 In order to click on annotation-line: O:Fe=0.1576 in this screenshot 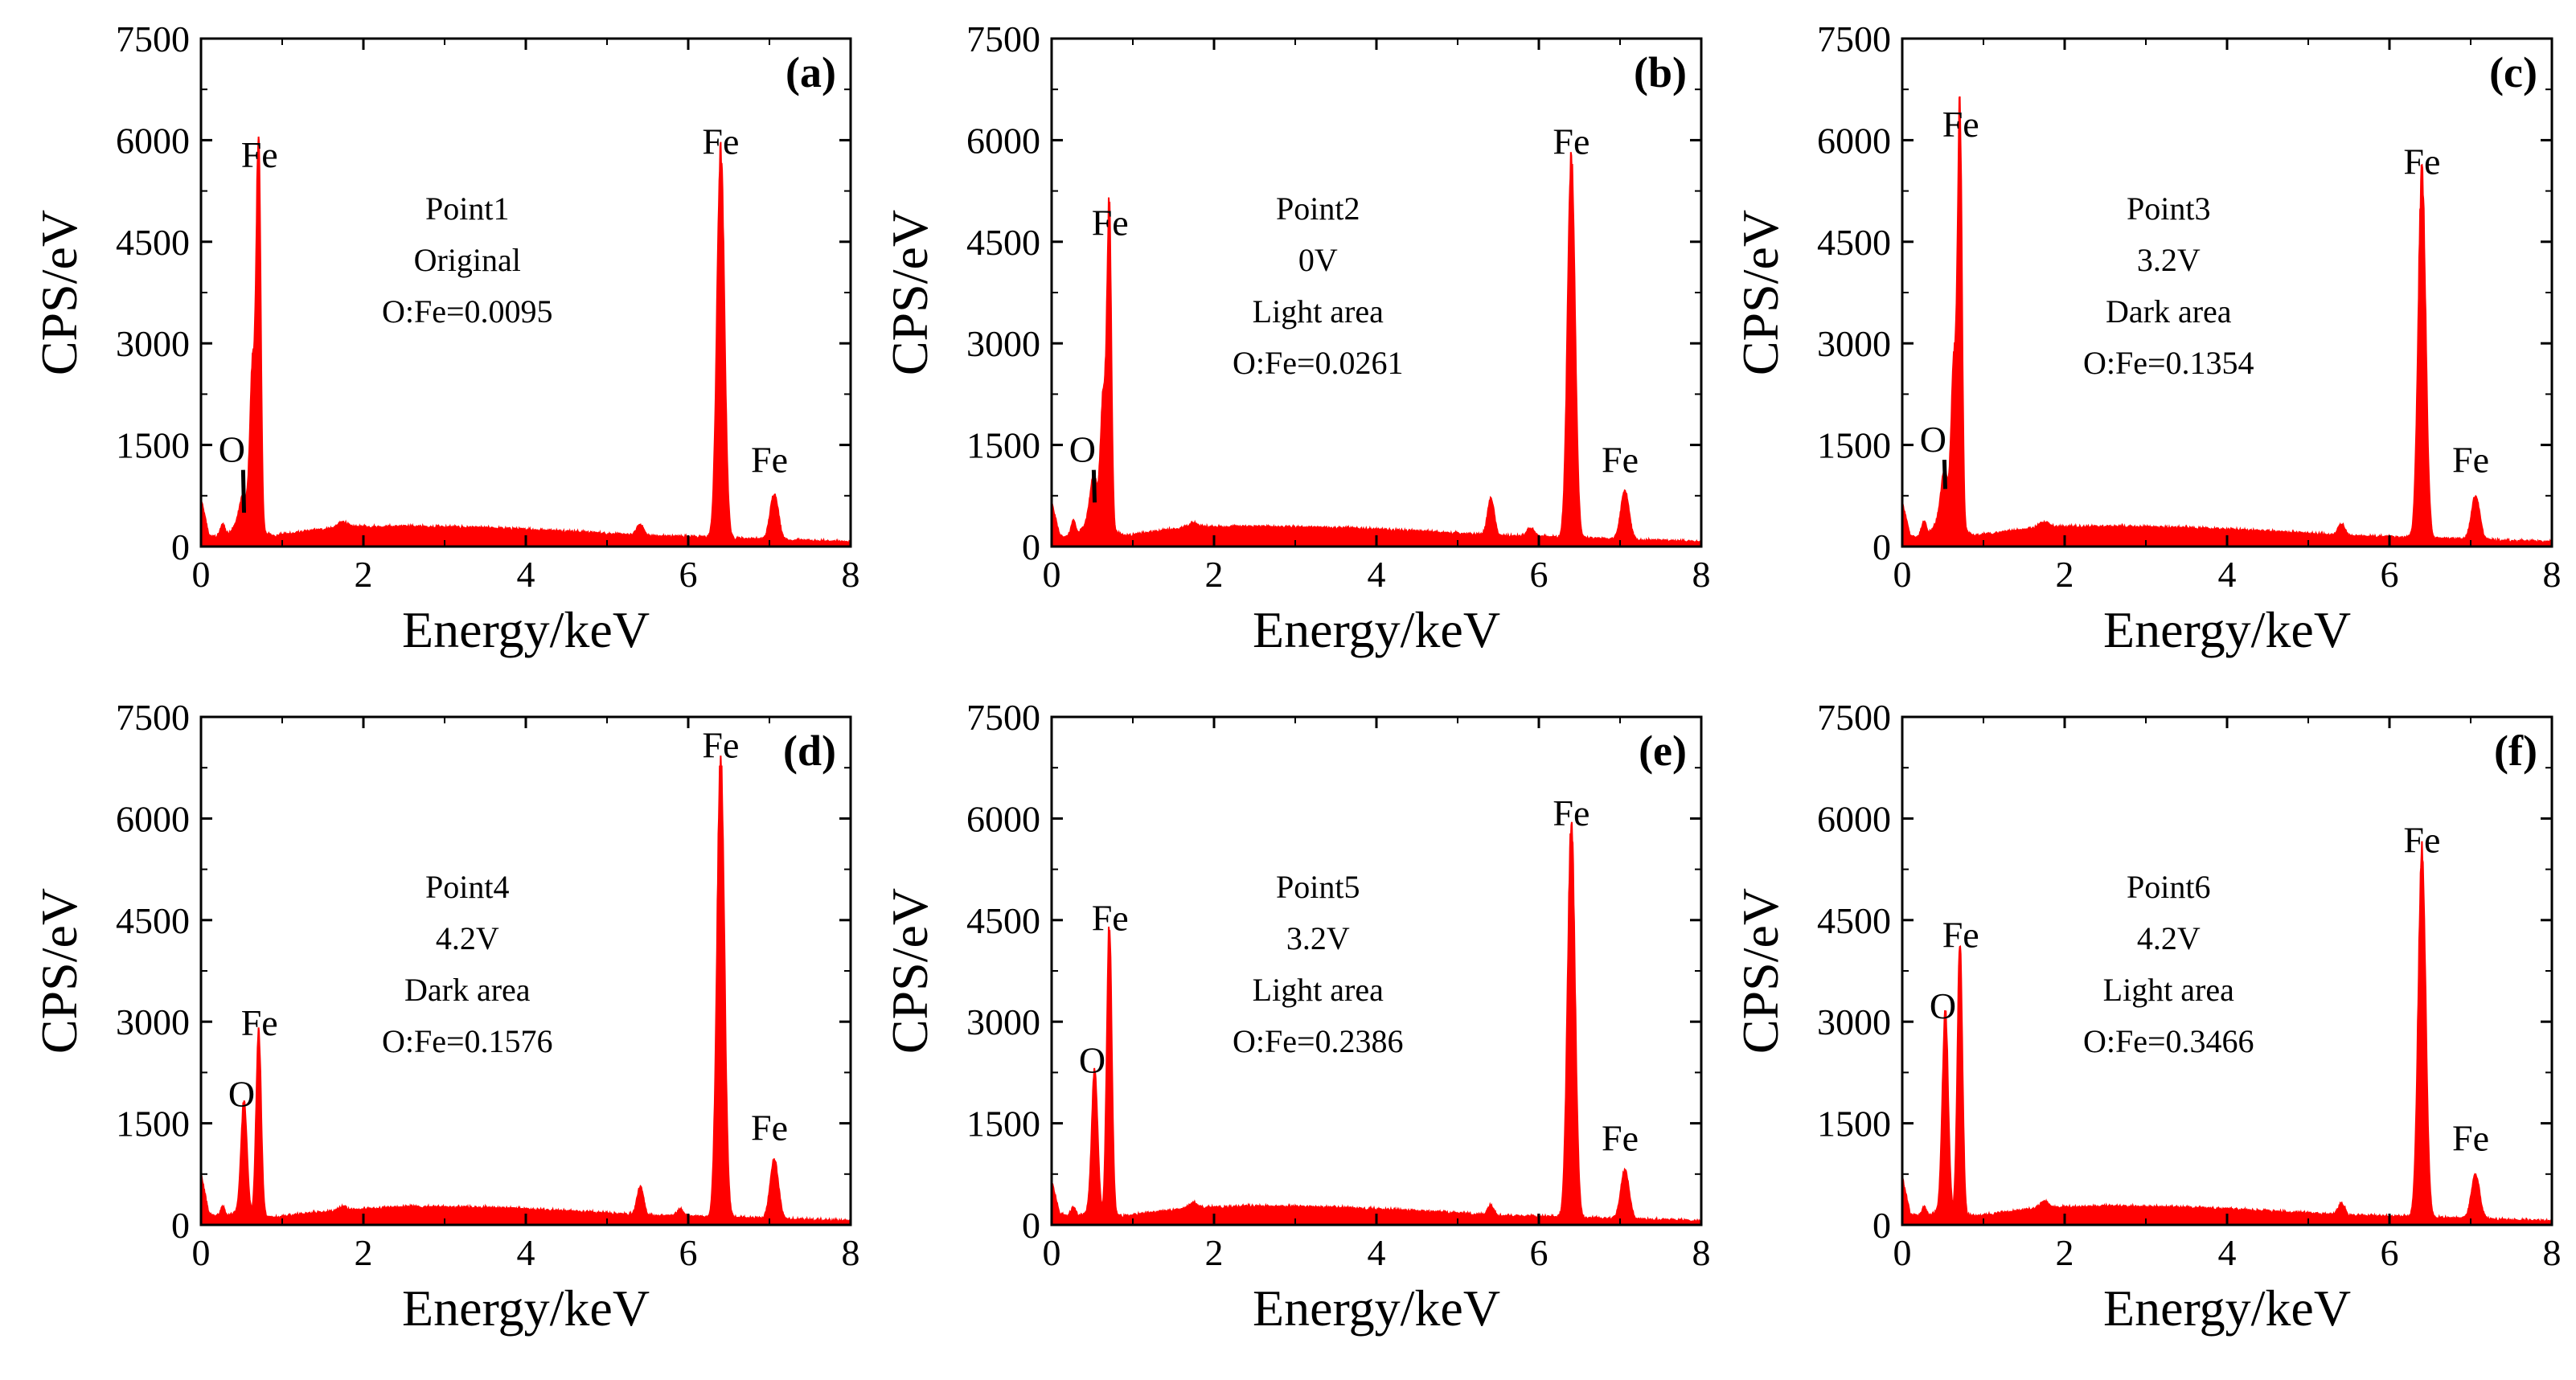, I will do `click(467, 1041)`.